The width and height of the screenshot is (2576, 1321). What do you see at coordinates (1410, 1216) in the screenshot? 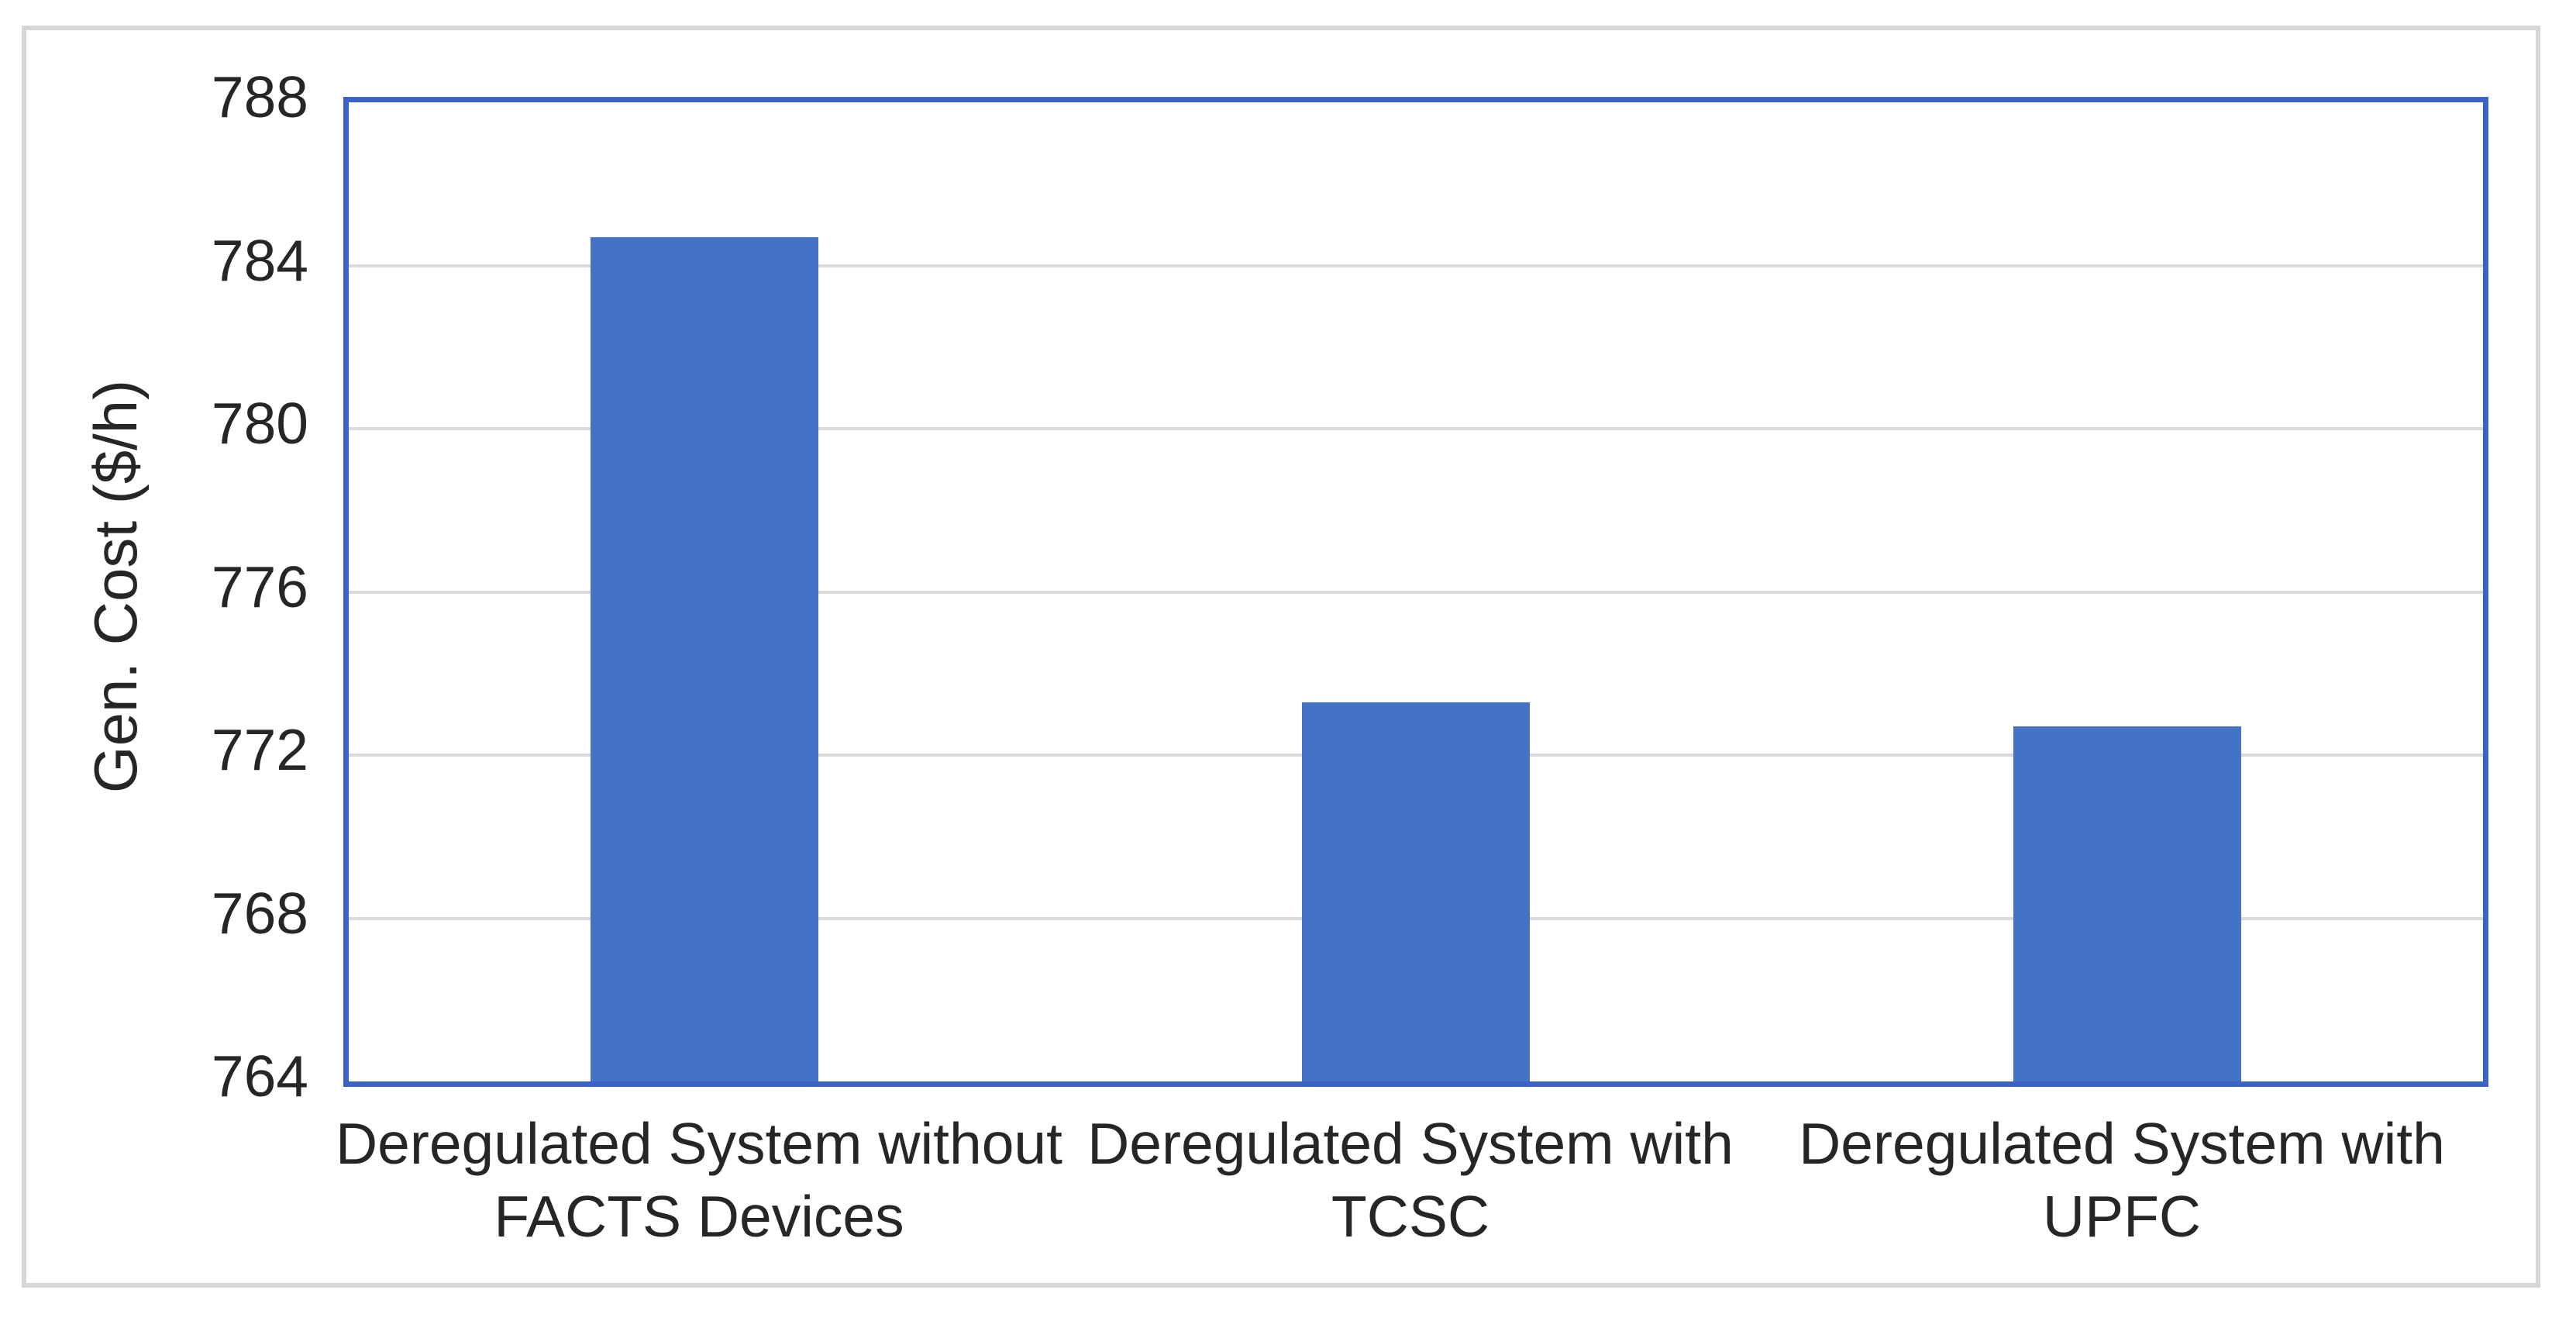
I see `category-label-line: TCSC` at bounding box center [1410, 1216].